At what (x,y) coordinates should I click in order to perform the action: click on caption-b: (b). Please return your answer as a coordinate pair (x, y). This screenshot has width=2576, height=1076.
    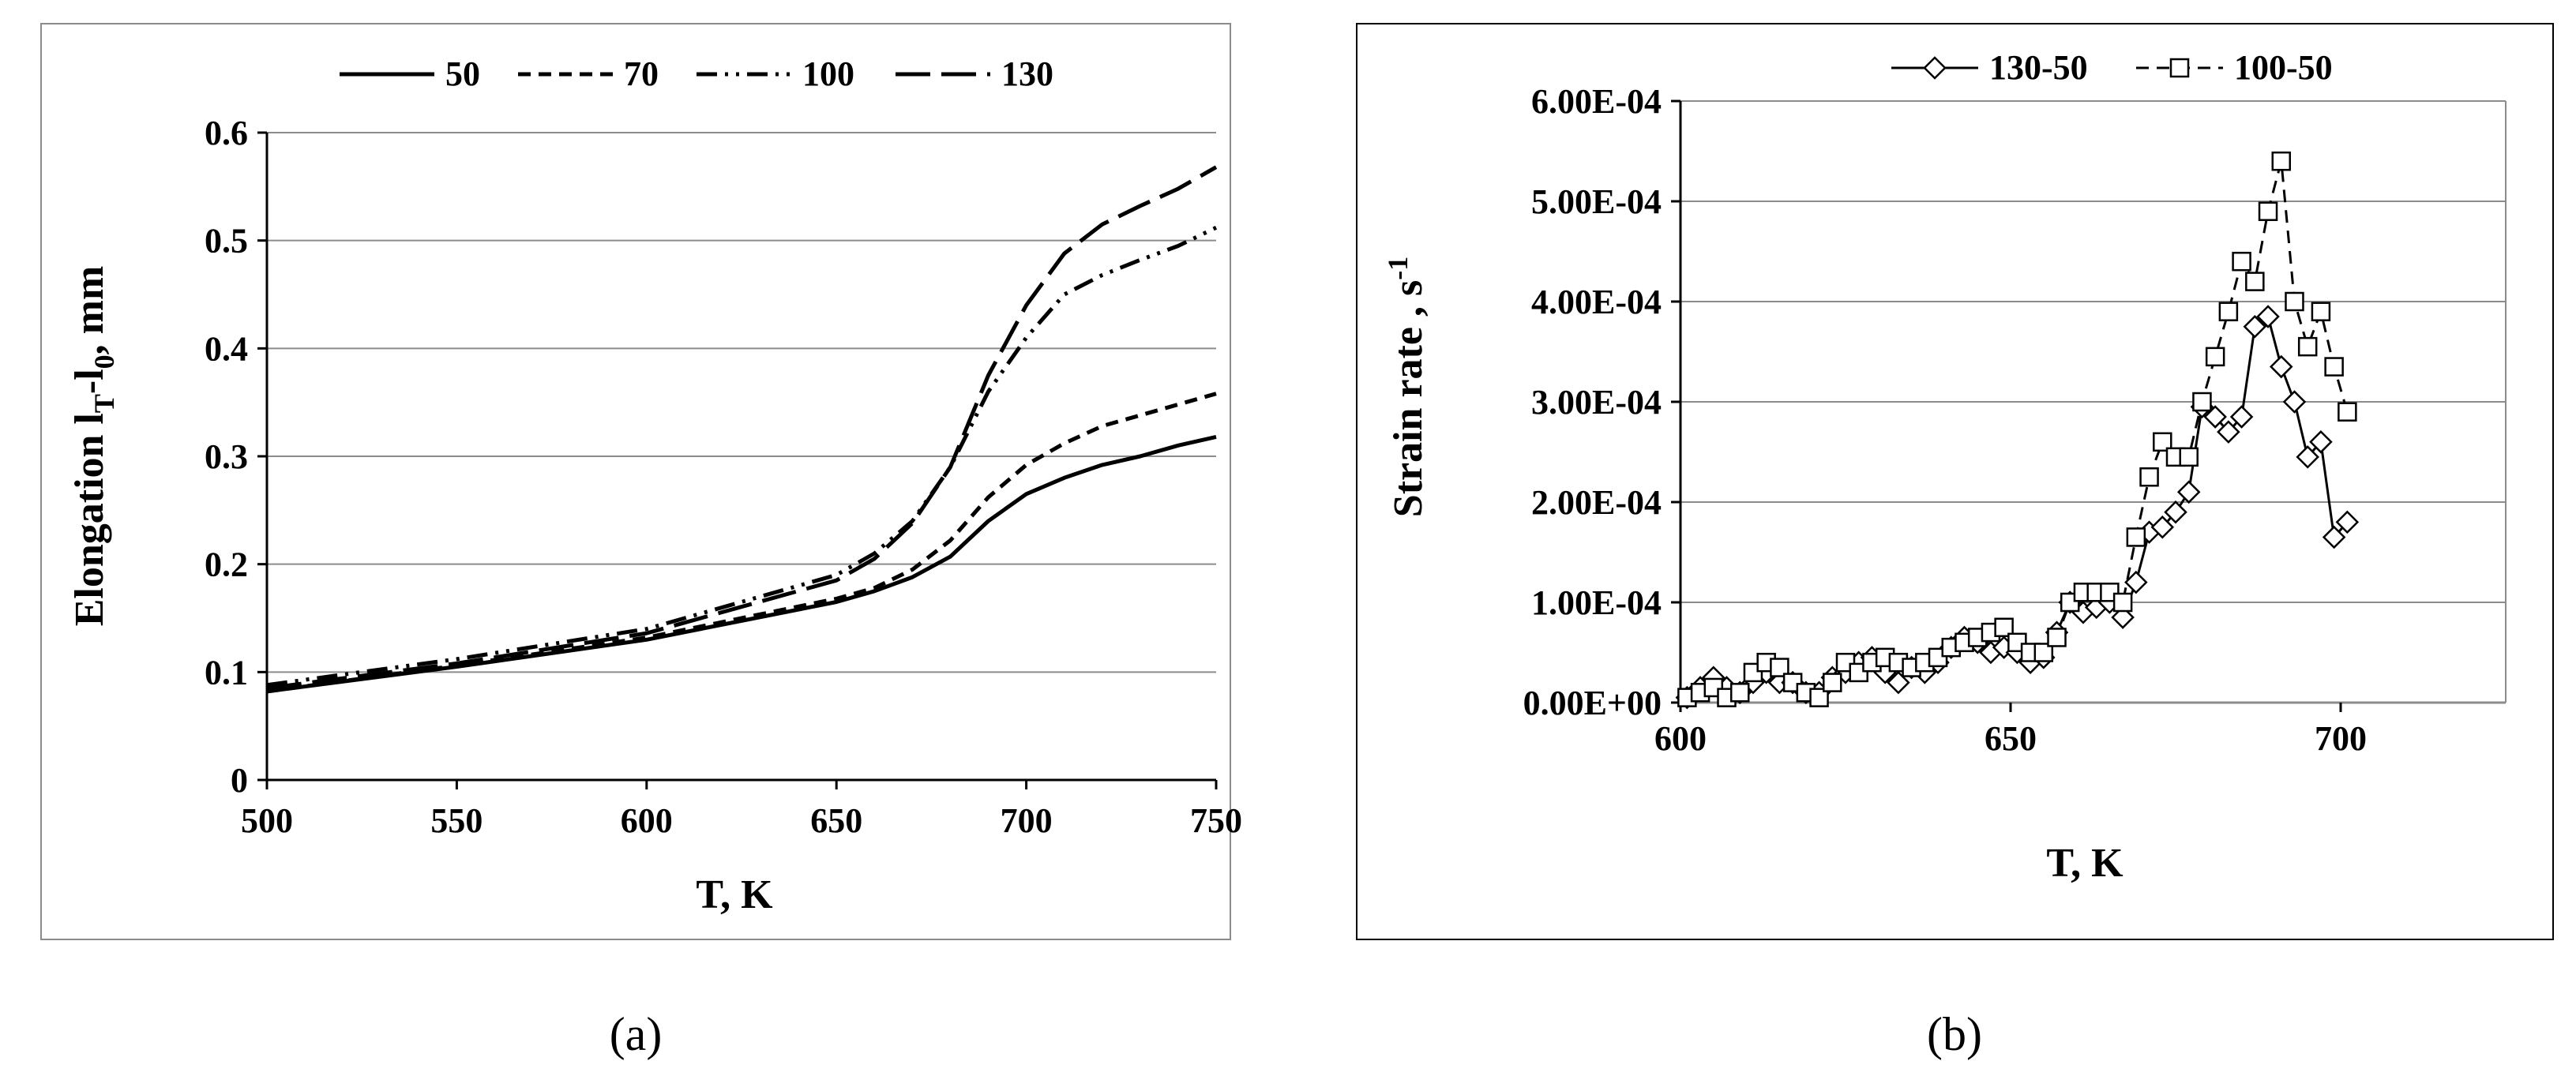
    Looking at the image, I should click on (1954, 1034).